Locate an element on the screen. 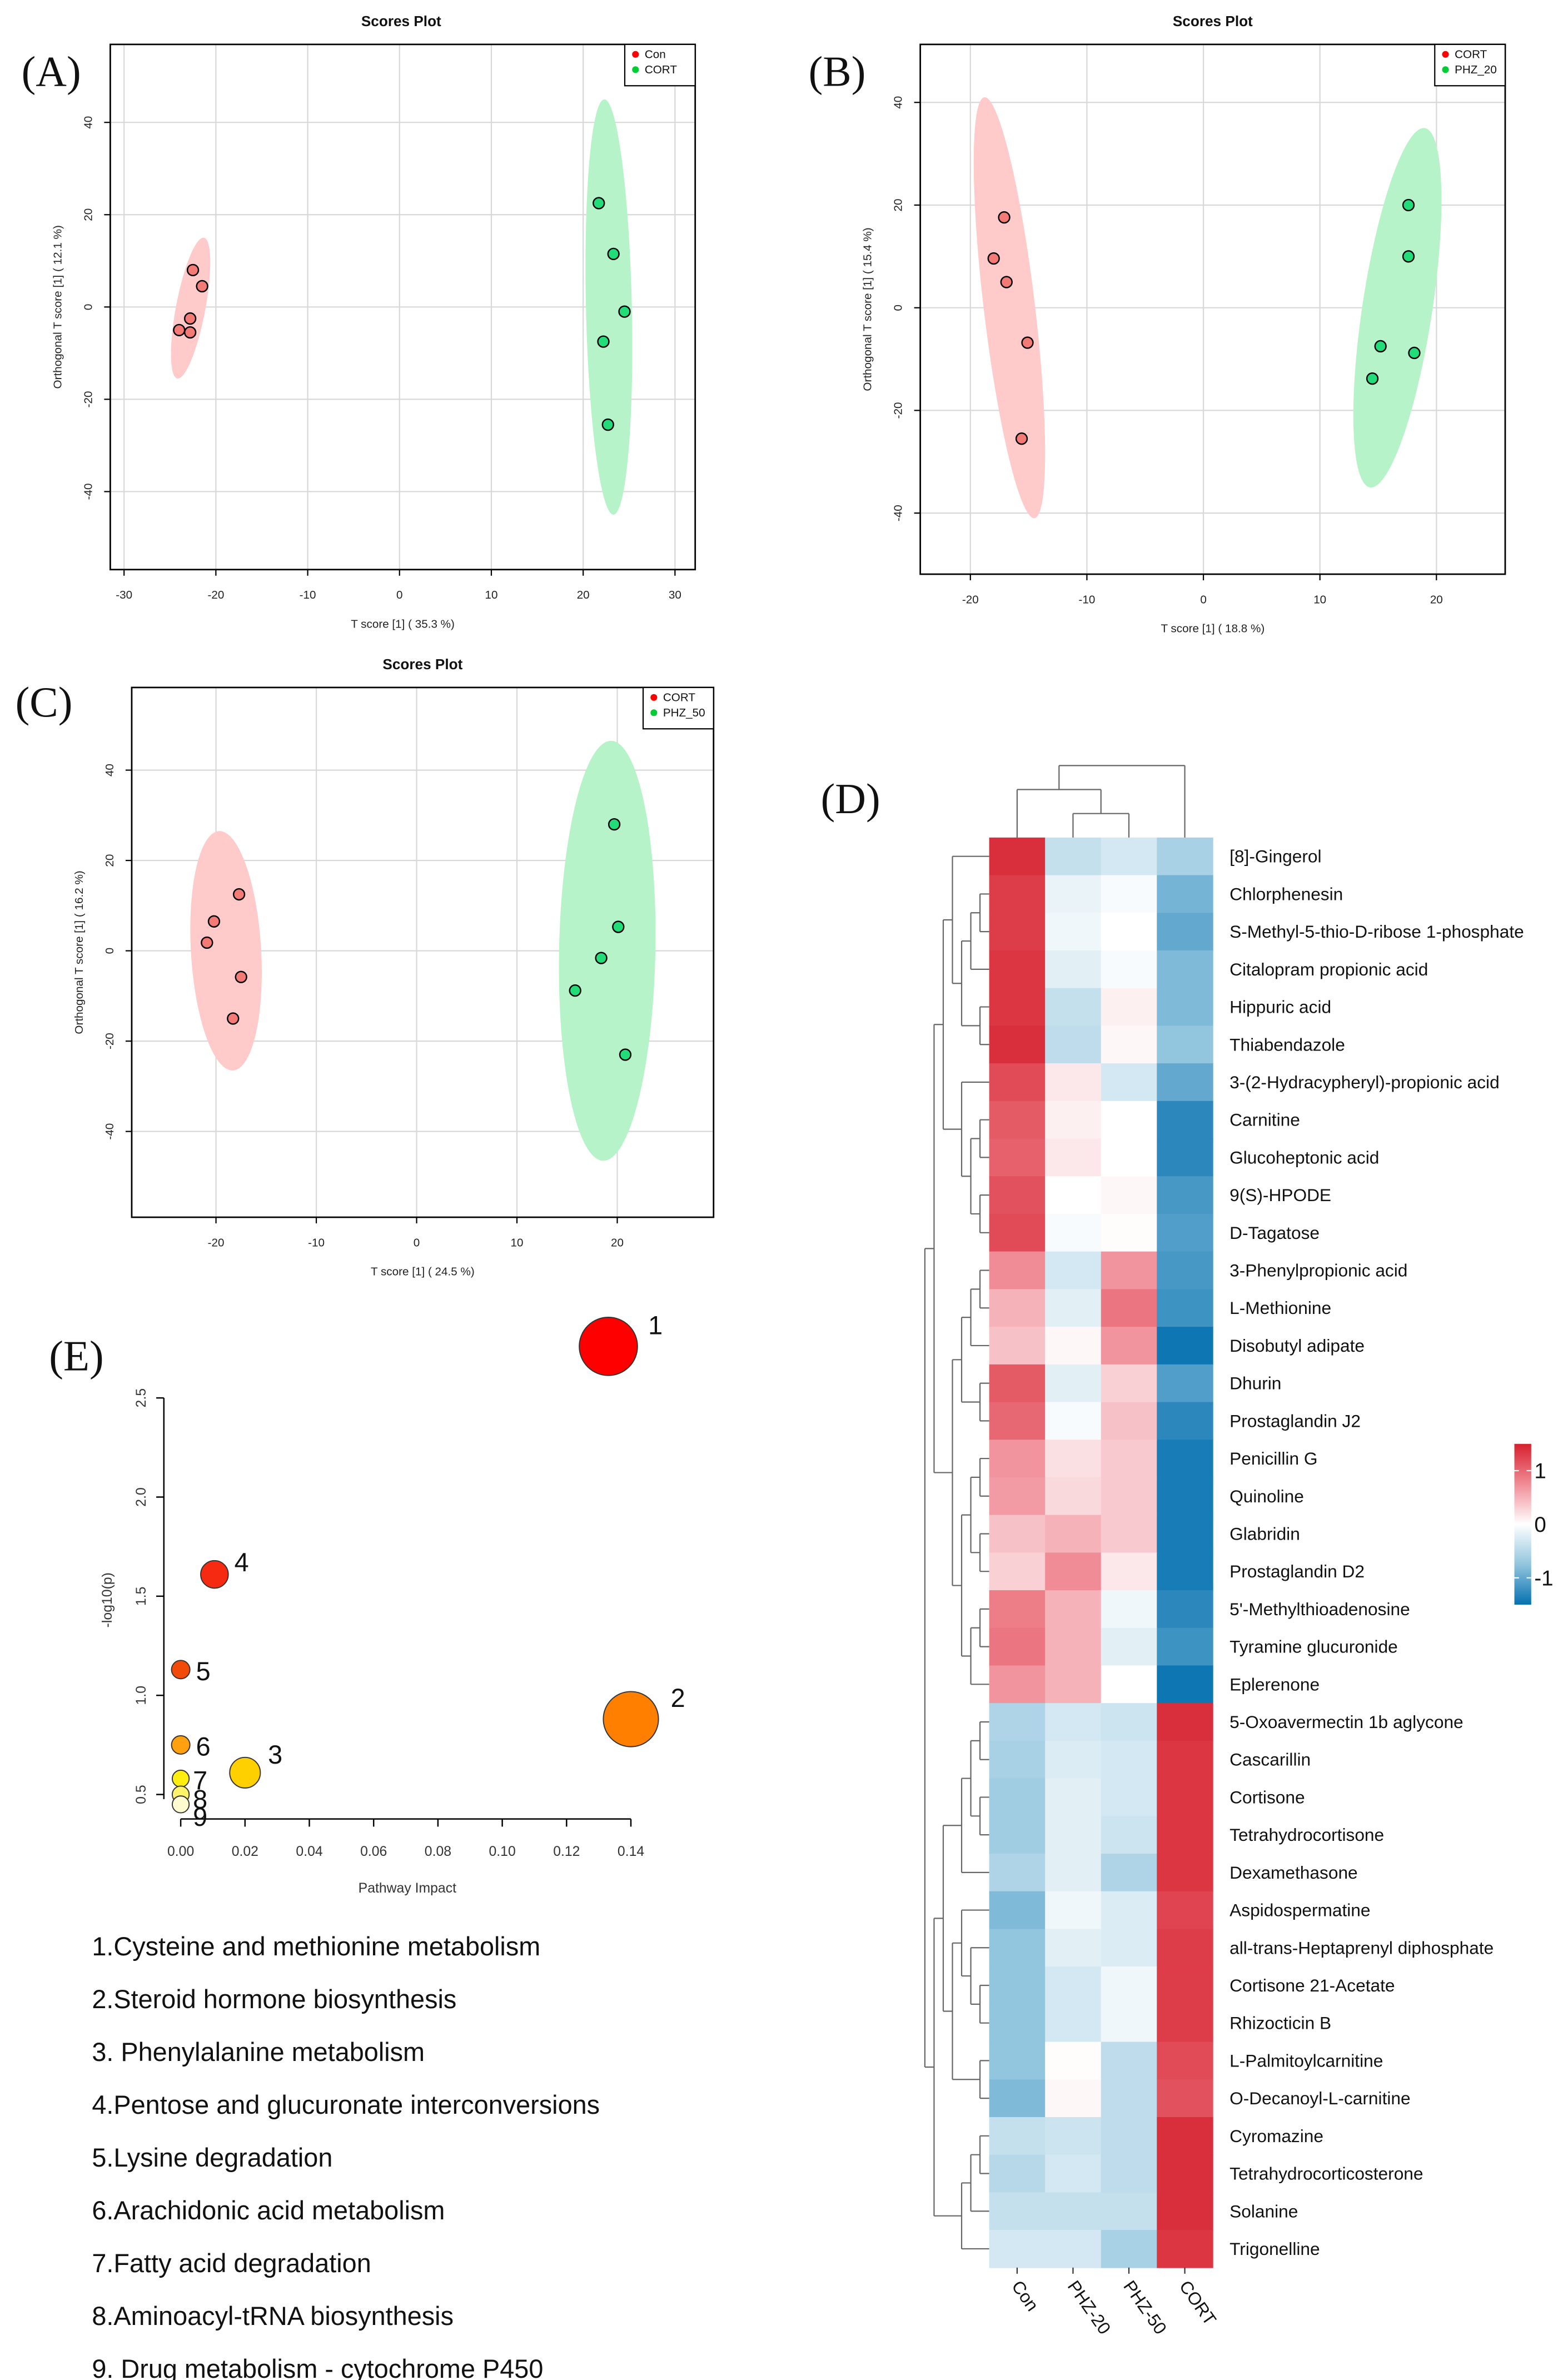 Image resolution: width=1568 pixels, height=2380 pixels. bubble-label: 8 is located at coordinates (200, 1799).